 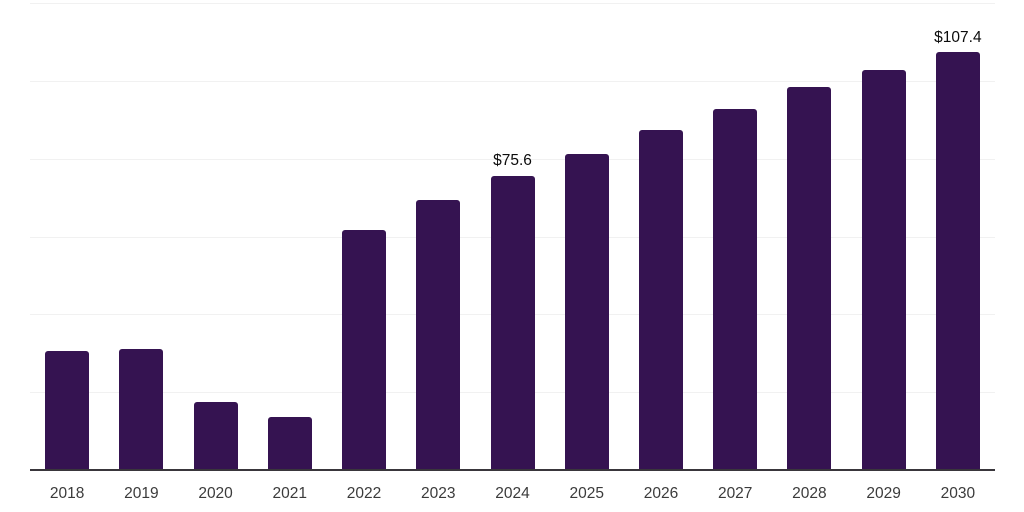 I want to click on bar-2019, so click(x=141, y=409).